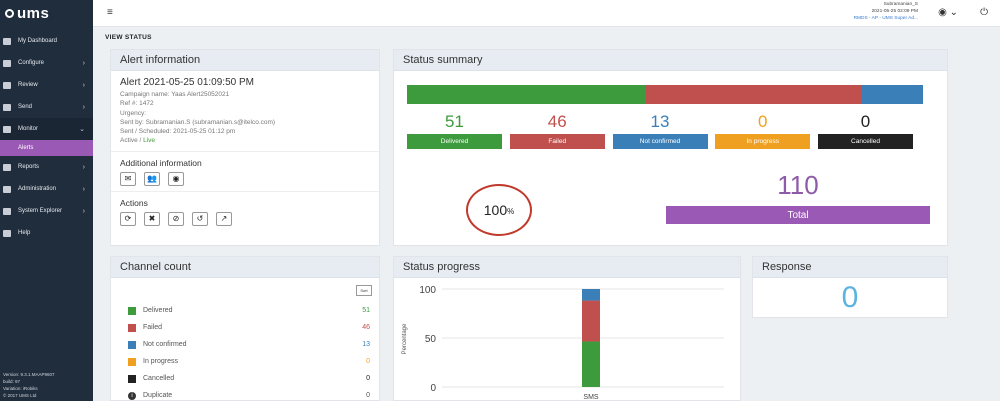  I want to click on status-box-in-progress: 0 In progress, so click(763, 130).